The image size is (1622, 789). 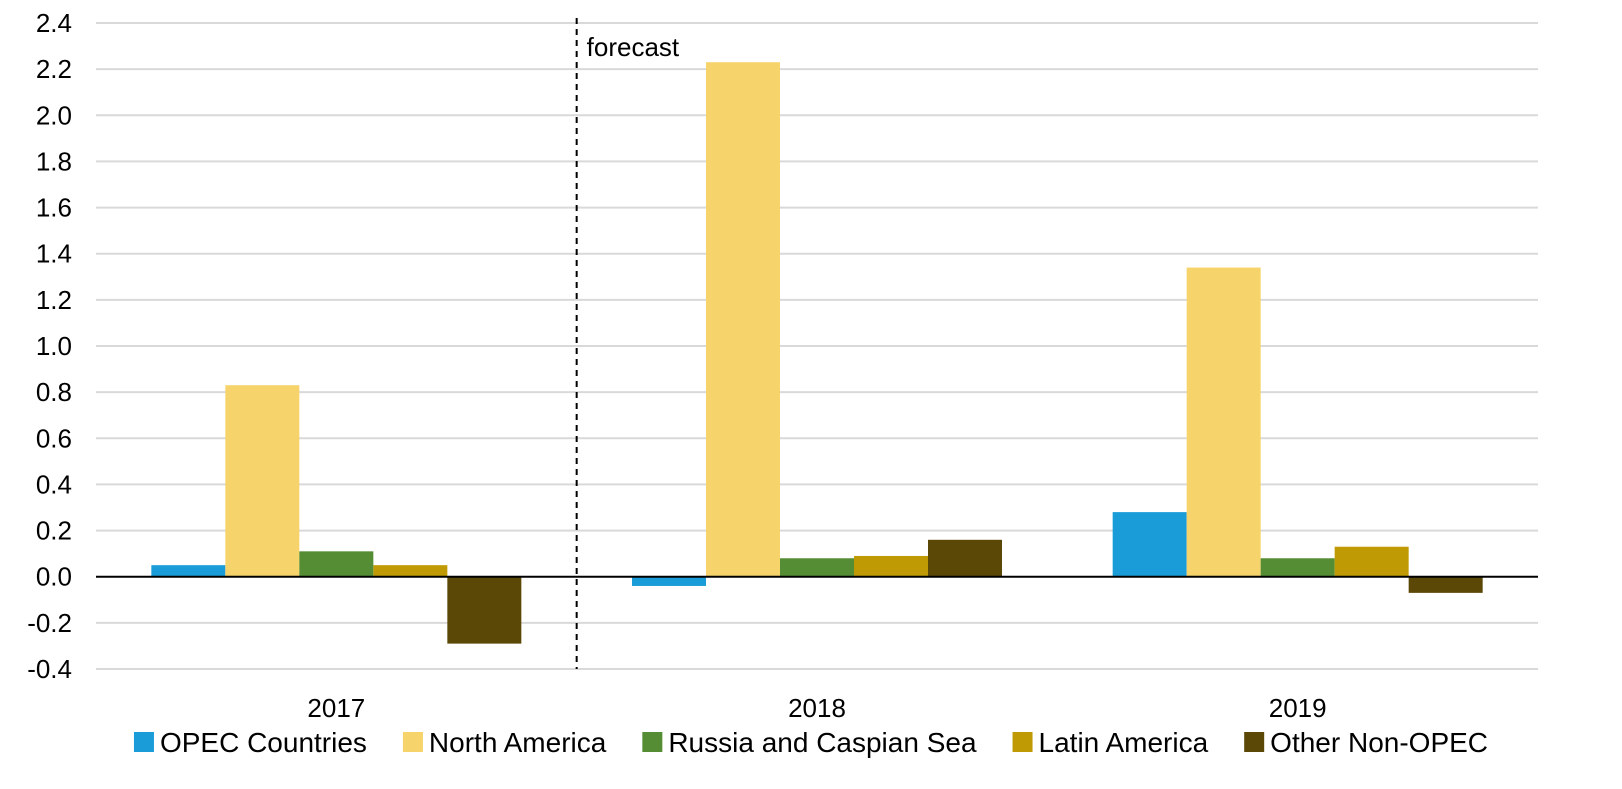 What do you see at coordinates (1298, 708) in the screenshot?
I see `x-category-label: 2019` at bounding box center [1298, 708].